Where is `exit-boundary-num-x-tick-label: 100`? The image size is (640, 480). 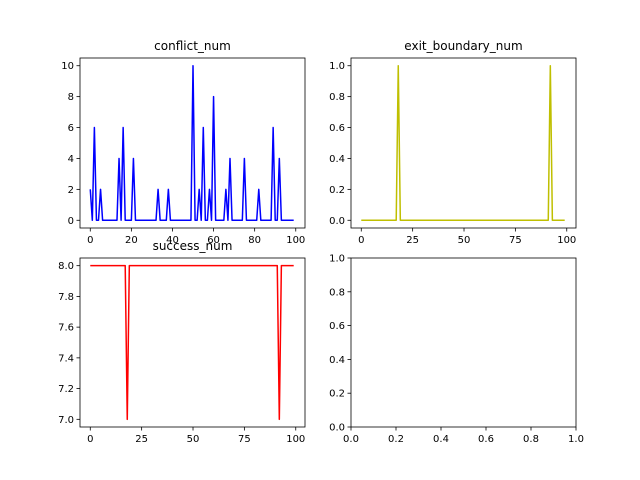 exit-boundary-num-x-tick-label: 100 is located at coordinates (566, 240).